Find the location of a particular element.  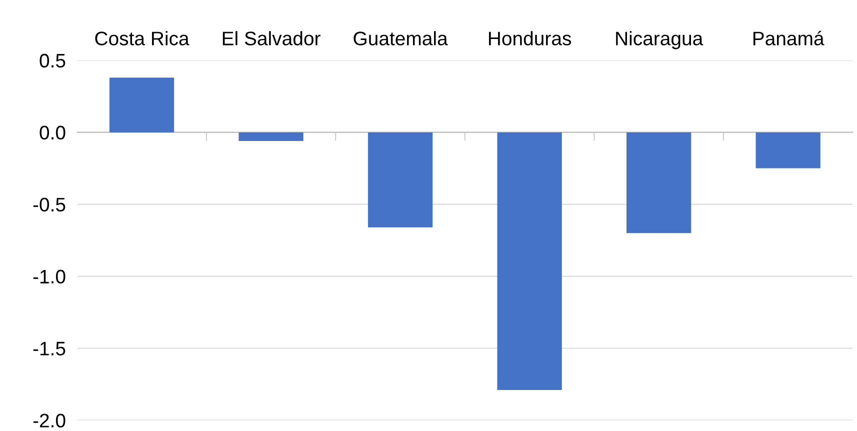

y-tick-label: -1.5 is located at coordinates (49, 349).